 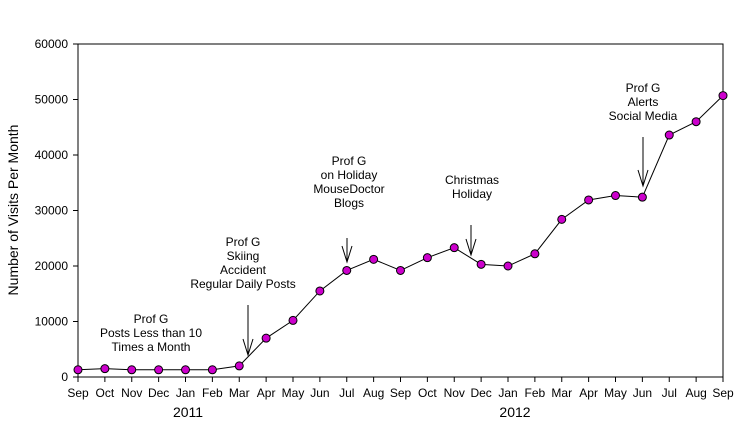 What do you see at coordinates (52, 155) in the screenshot?
I see `y-tick-label: 40000` at bounding box center [52, 155].